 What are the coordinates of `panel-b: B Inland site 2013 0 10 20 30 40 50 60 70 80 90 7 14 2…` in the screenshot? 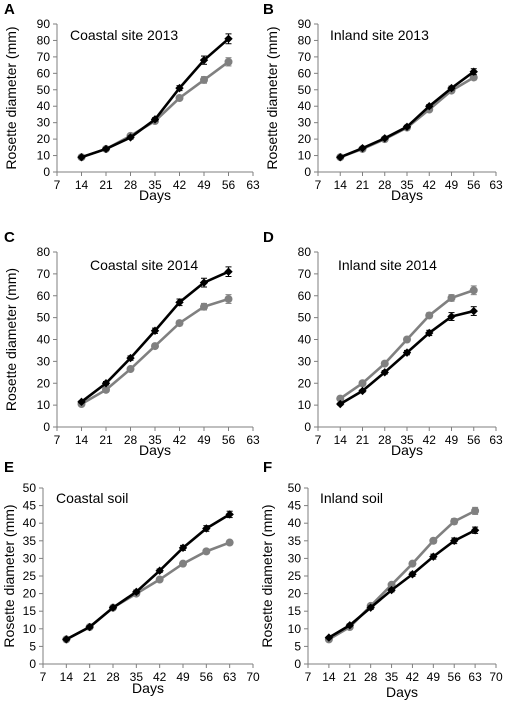 It's located at (383, 102).